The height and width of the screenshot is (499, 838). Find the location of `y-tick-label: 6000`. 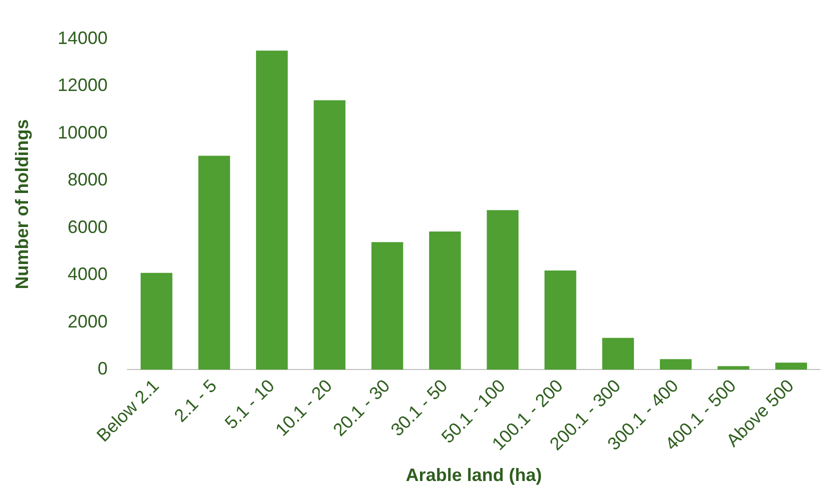

y-tick-label: 6000 is located at coordinates (88, 226).